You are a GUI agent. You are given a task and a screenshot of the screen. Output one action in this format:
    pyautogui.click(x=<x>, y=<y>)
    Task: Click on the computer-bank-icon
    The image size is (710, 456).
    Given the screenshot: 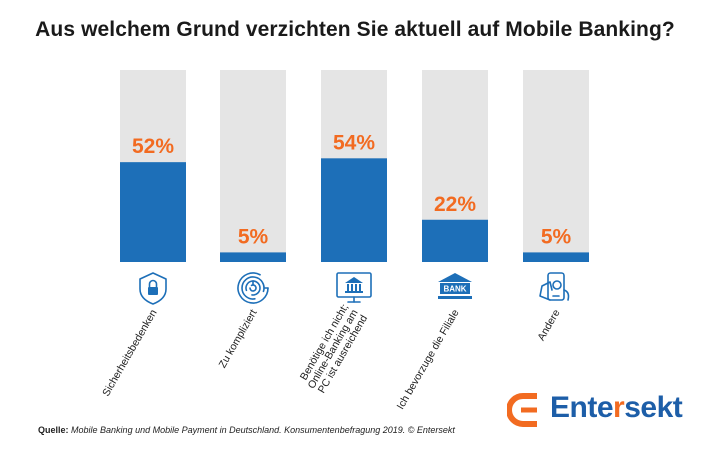 What is the action you would take?
    pyautogui.click(x=354, y=287)
    